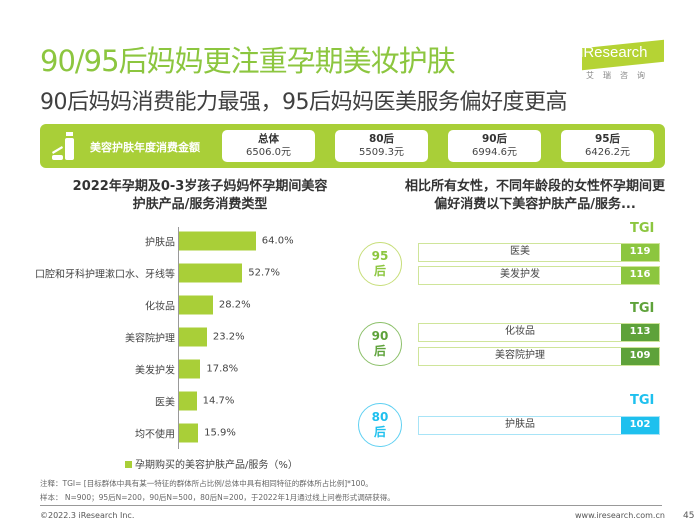  I want to click on bar-category-label: 护肤品, so click(160, 243).